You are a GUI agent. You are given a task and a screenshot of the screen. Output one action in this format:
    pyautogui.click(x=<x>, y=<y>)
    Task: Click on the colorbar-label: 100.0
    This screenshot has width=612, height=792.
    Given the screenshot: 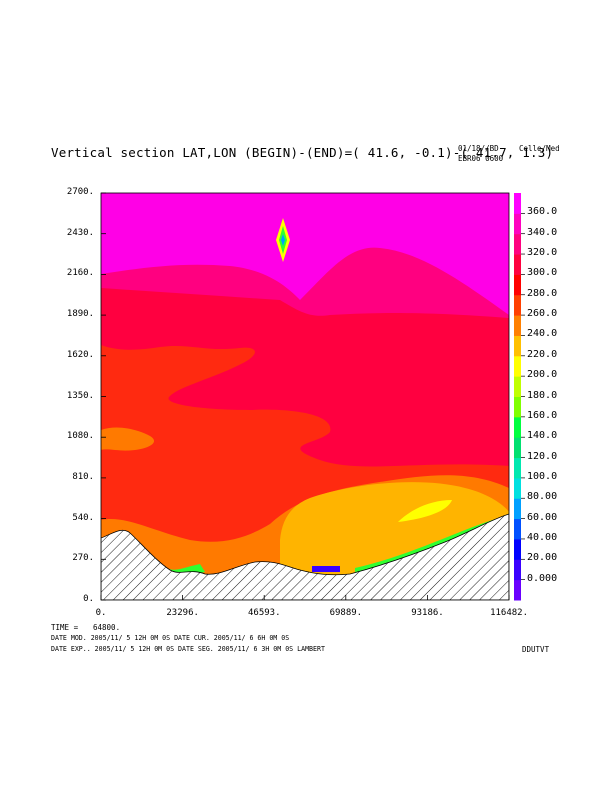 What is the action you would take?
    pyautogui.click(x=542, y=476)
    